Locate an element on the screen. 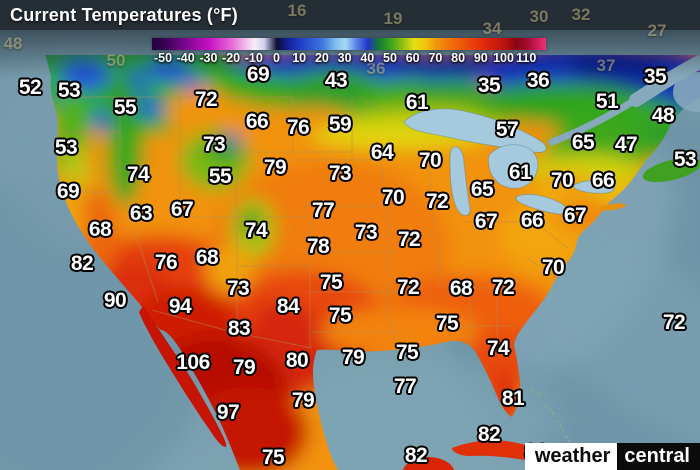 The width and height of the screenshot is (700, 470). scale-tick-label: 30 is located at coordinates (344, 58).